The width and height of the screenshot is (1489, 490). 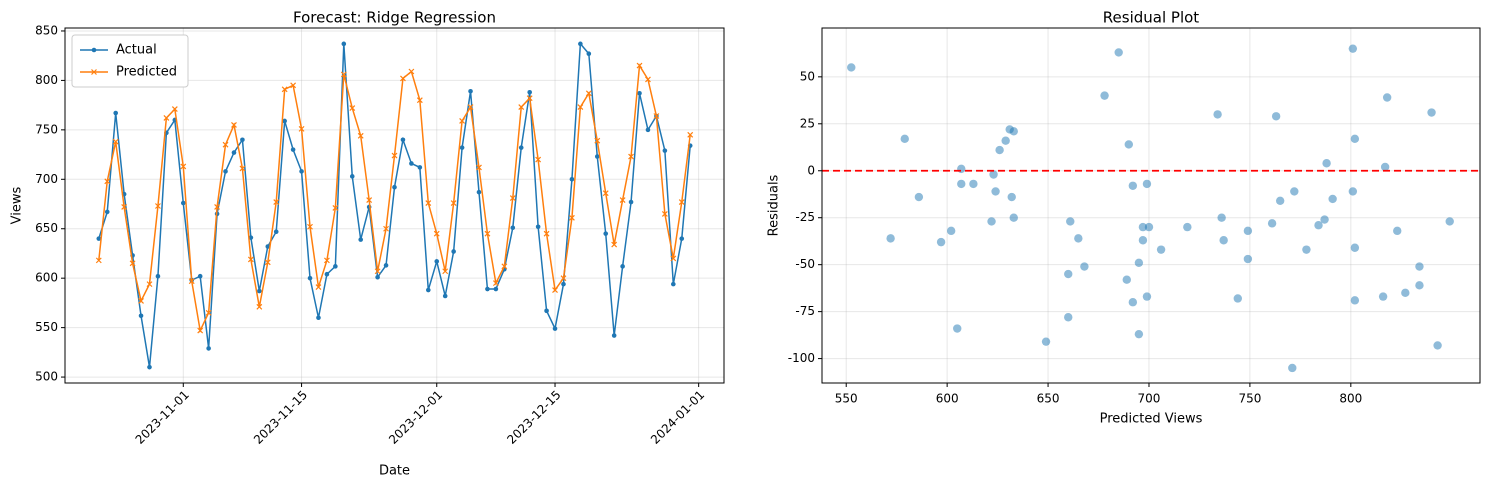 What do you see at coordinates (801, 358) in the screenshot?
I see `y-tick-label: -100` at bounding box center [801, 358].